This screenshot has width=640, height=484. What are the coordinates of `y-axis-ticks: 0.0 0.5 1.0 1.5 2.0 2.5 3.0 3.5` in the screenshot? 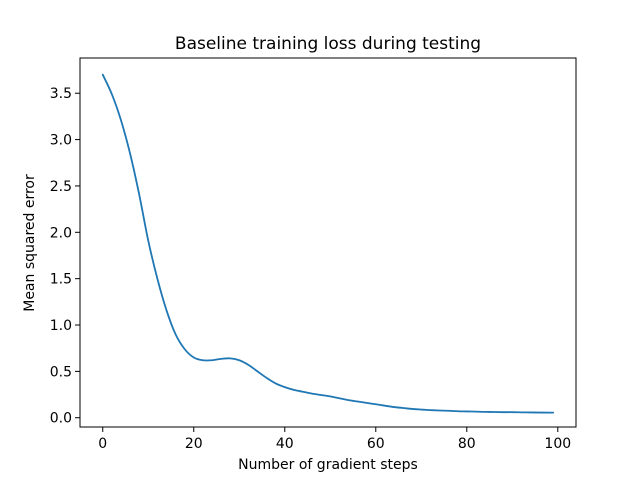 It's located at (65, 256).